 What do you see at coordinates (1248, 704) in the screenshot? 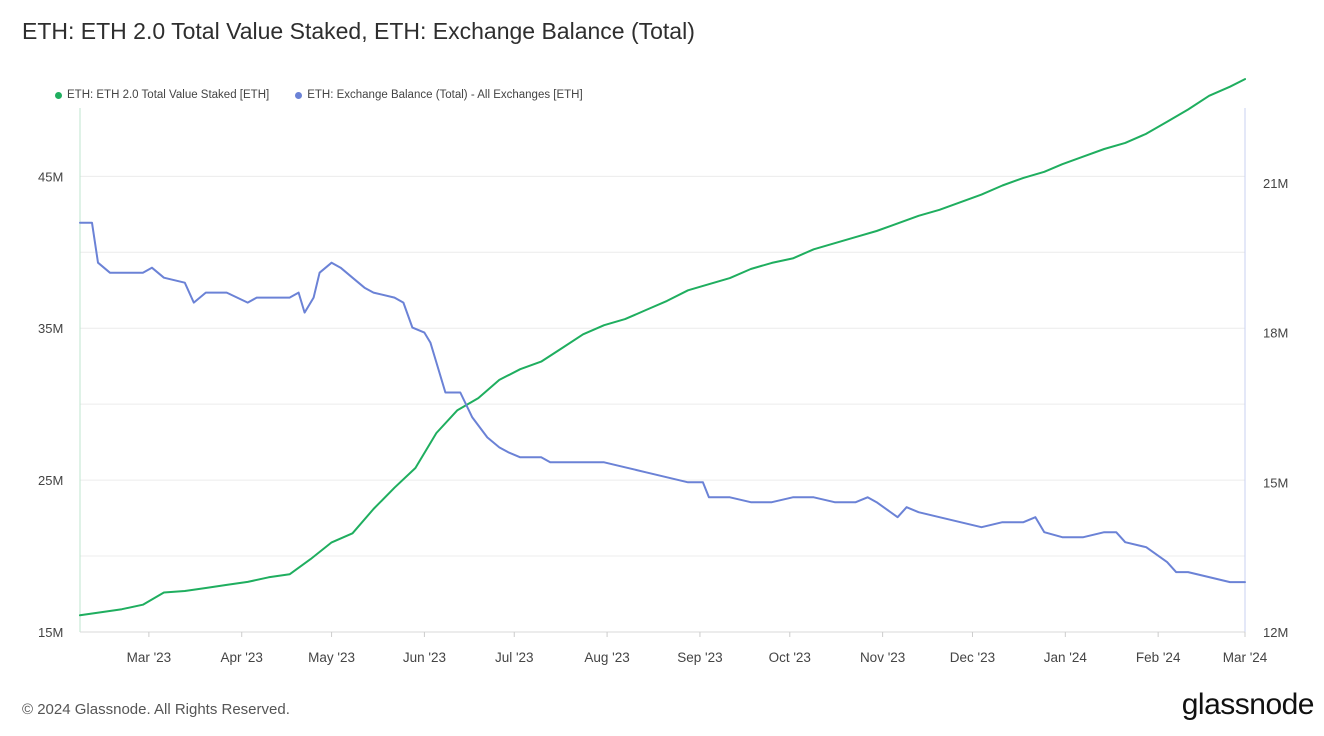
I see `glassnode-logo: glassnode` at bounding box center [1248, 704].